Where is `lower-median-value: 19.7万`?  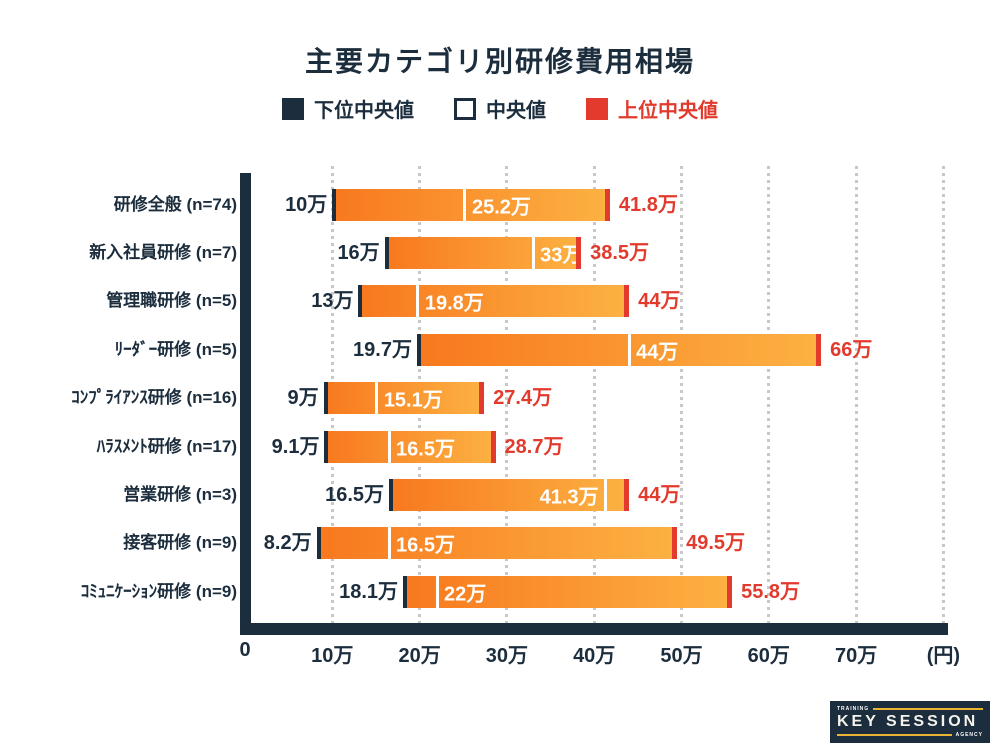
lower-median-value: 19.7万 is located at coordinates (382, 349).